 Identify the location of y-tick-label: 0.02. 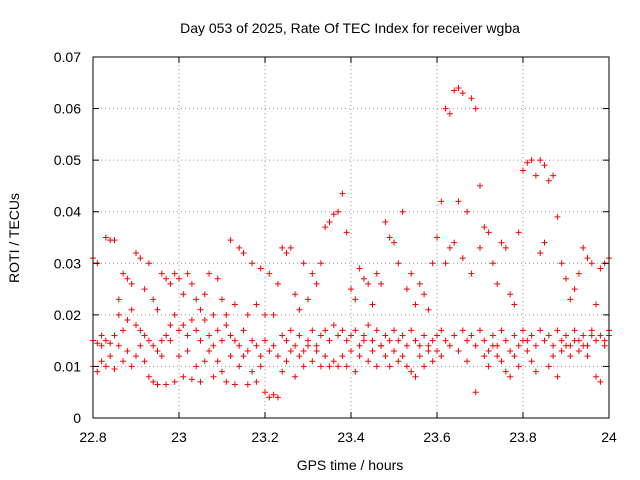
(67, 315).